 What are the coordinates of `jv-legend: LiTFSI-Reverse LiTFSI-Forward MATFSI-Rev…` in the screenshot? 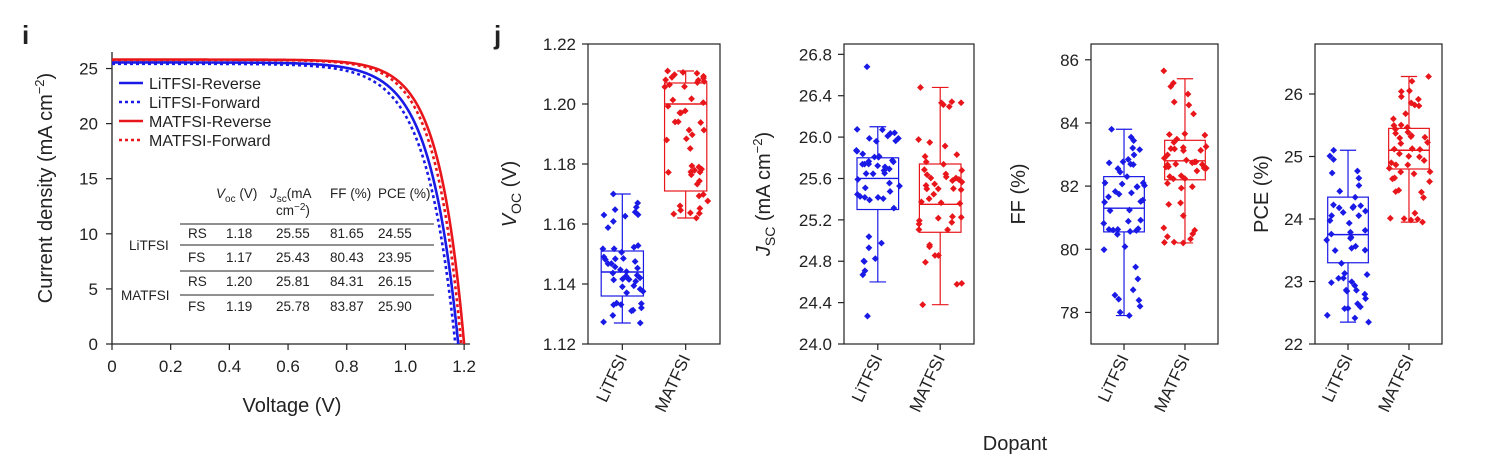 It's located at (195, 113).